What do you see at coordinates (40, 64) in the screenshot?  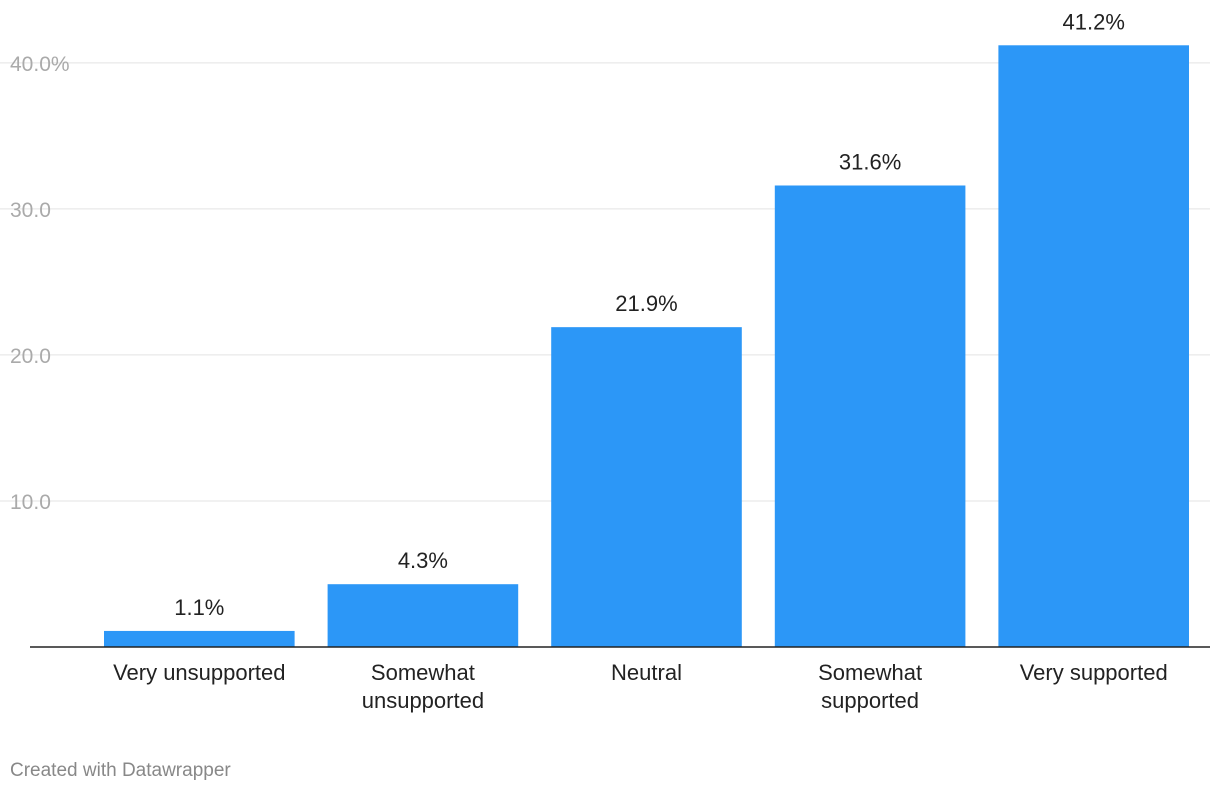 I see `y-tick-label: 40.0%` at bounding box center [40, 64].